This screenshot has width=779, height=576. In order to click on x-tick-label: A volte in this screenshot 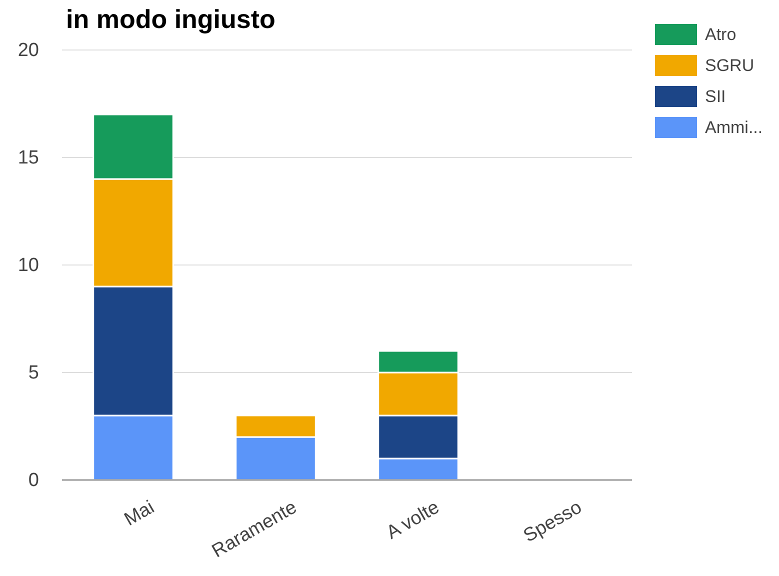, I will do `click(413, 520)`.